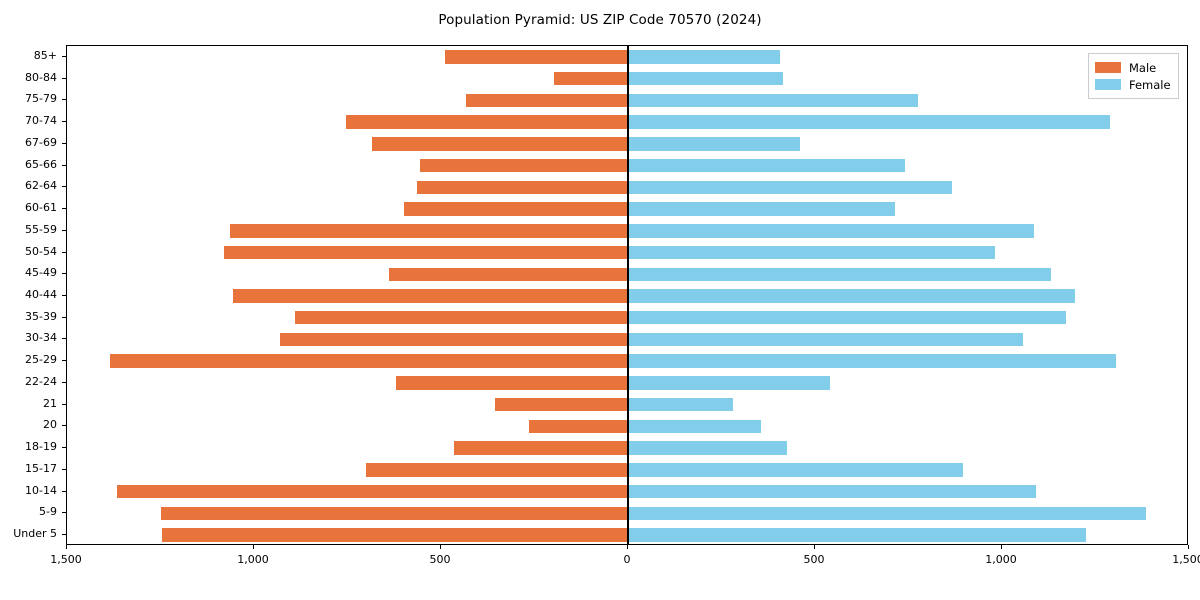 The height and width of the screenshot is (600, 1200). I want to click on legend-label-female: Female, so click(1150, 84).